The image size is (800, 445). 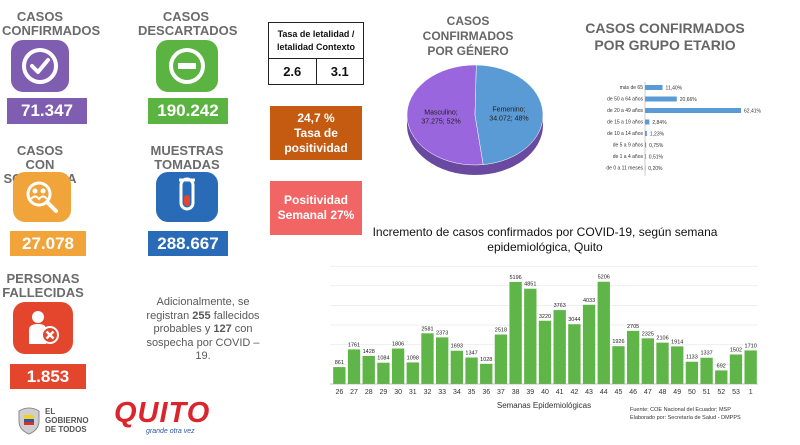 What do you see at coordinates (293, 71) in the screenshot?
I see `lethality-rate: 2.6` at bounding box center [293, 71].